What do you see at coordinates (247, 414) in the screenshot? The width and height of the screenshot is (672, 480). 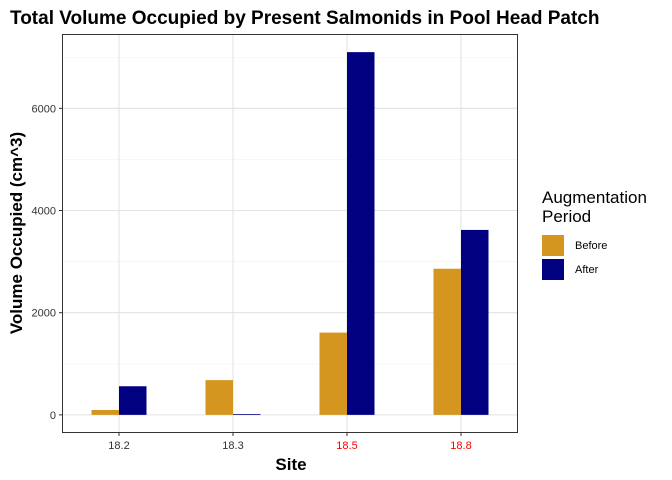 I see `bar-after-18.3` at bounding box center [247, 414].